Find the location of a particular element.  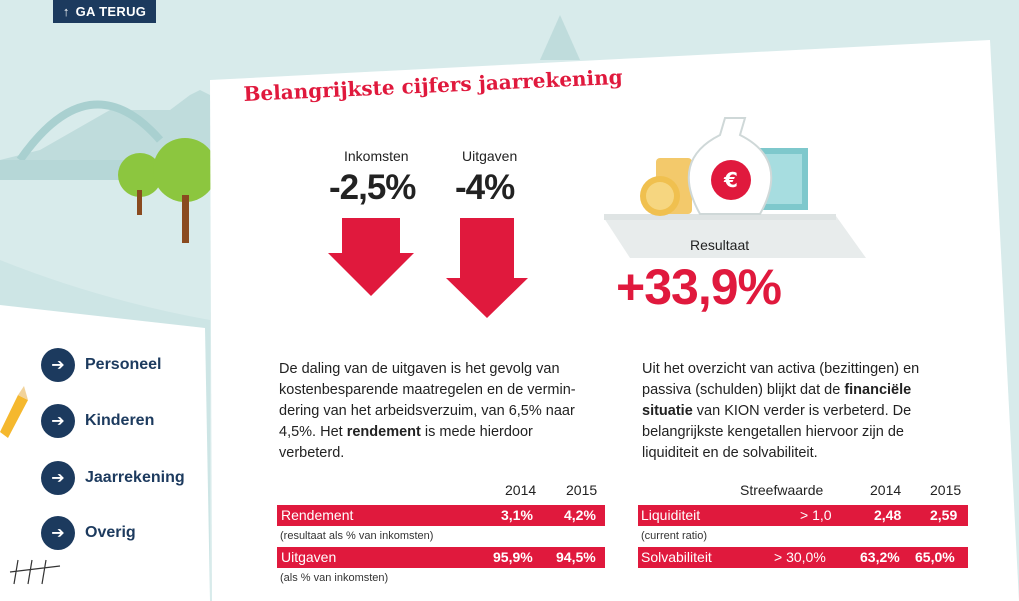

table-right-col-2015: 2015 is located at coordinates (946, 490).